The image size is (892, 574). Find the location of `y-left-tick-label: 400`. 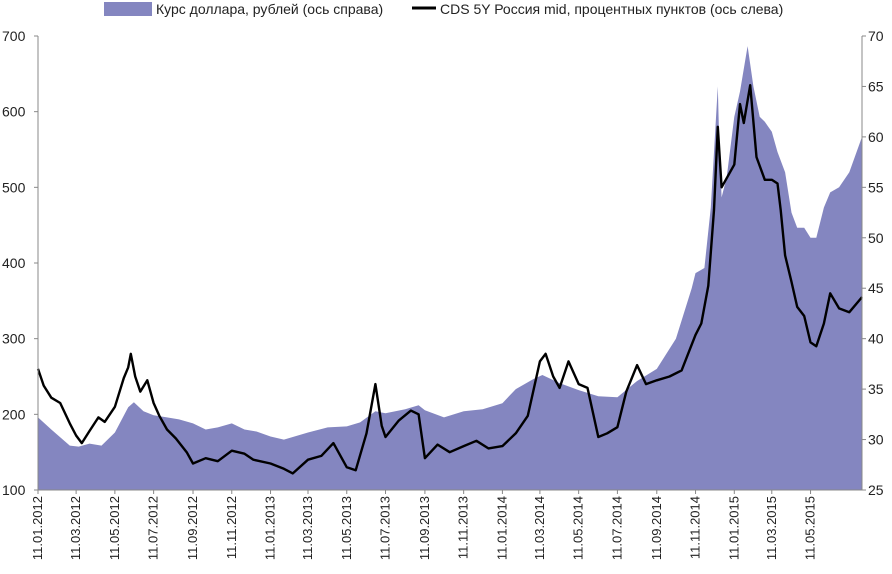

y-left-tick-label: 400 is located at coordinates (14, 263).